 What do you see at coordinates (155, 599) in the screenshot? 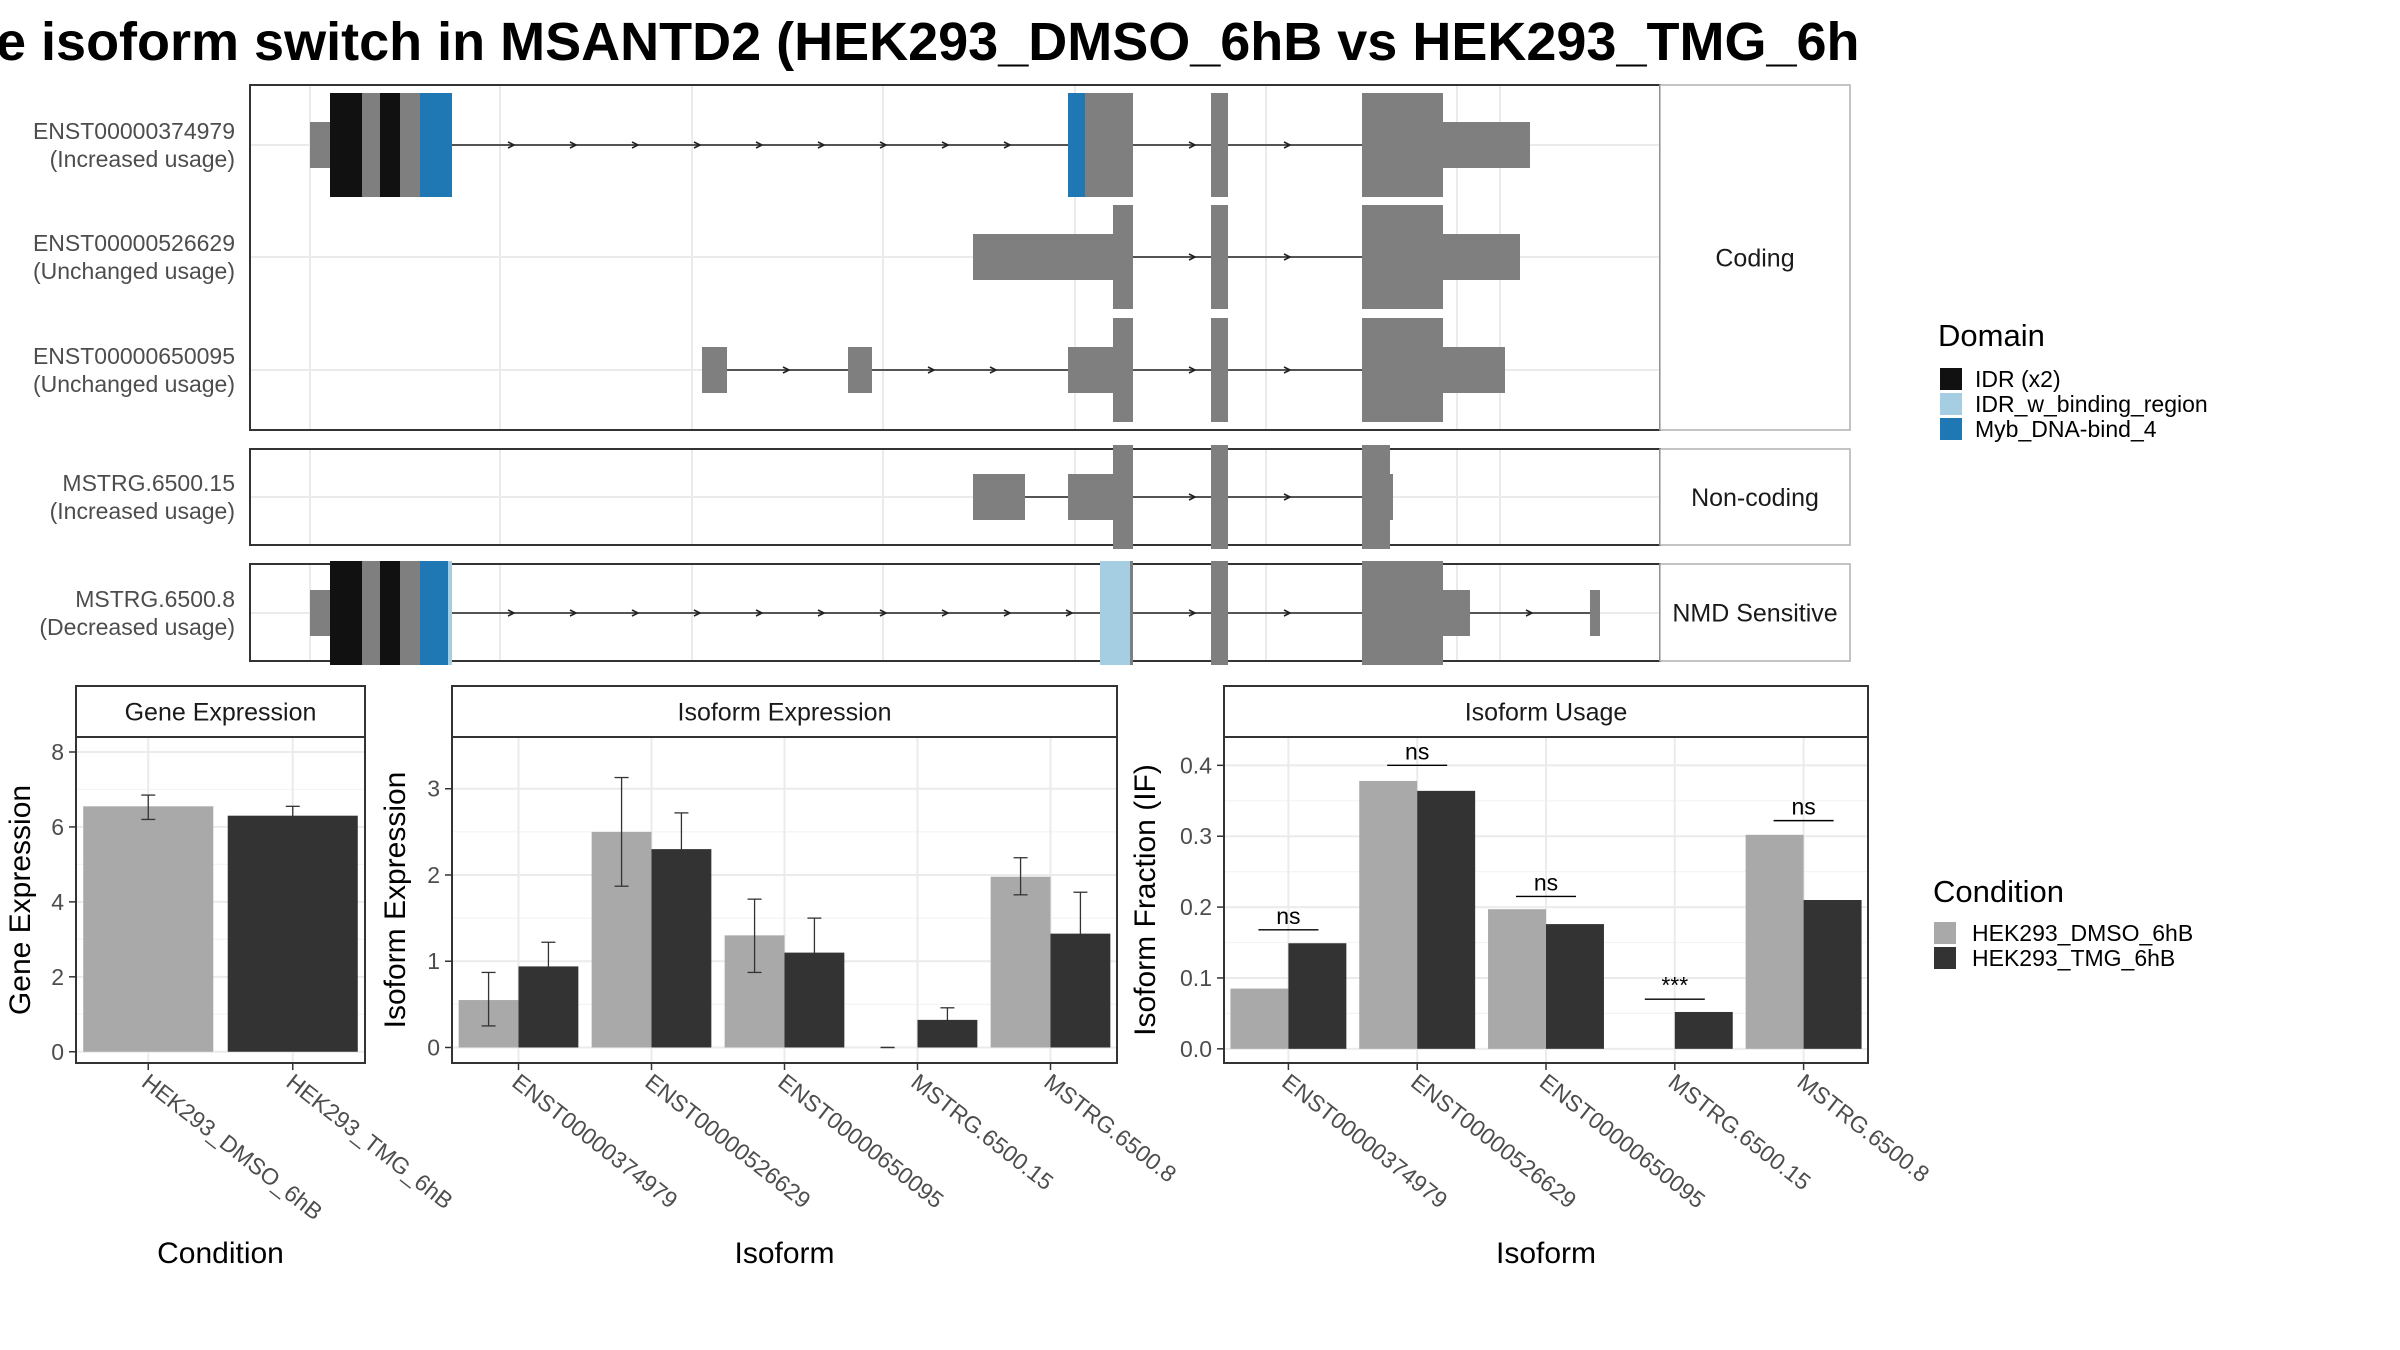
I see `isoform-id-label: MSTRG.6500.8` at bounding box center [155, 599].